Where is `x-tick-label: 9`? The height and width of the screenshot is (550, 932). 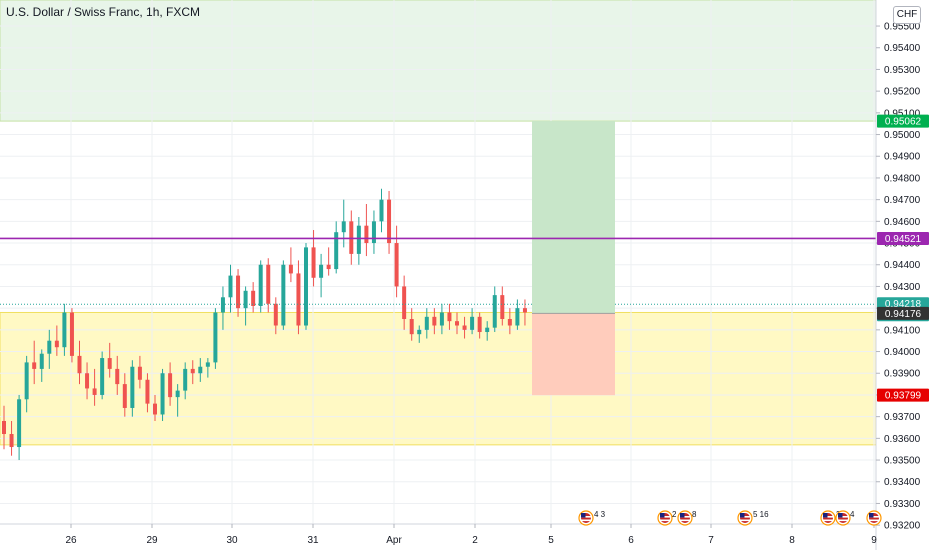
x-tick-label: 9 is located at coordinates (874, 540).